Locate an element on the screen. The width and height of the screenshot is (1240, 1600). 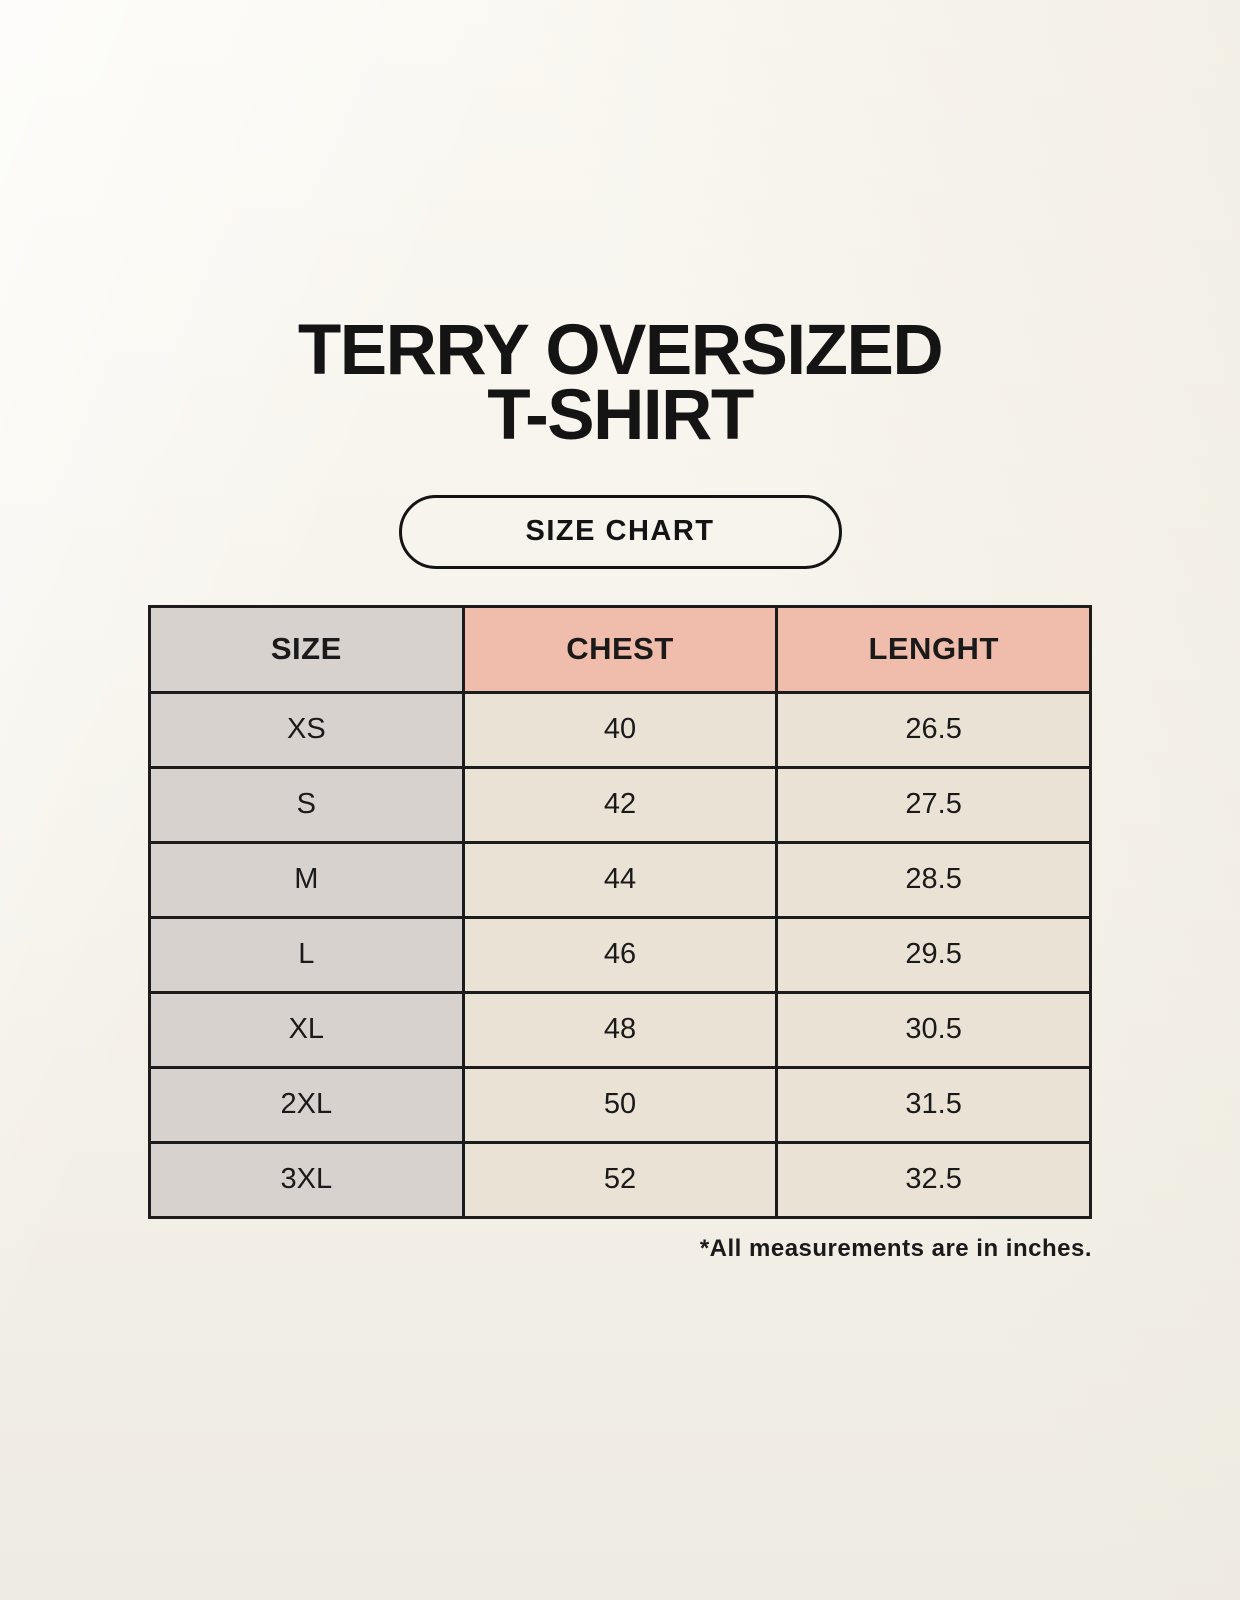
header-chest: CHEST is located at coordinates (620, 649).